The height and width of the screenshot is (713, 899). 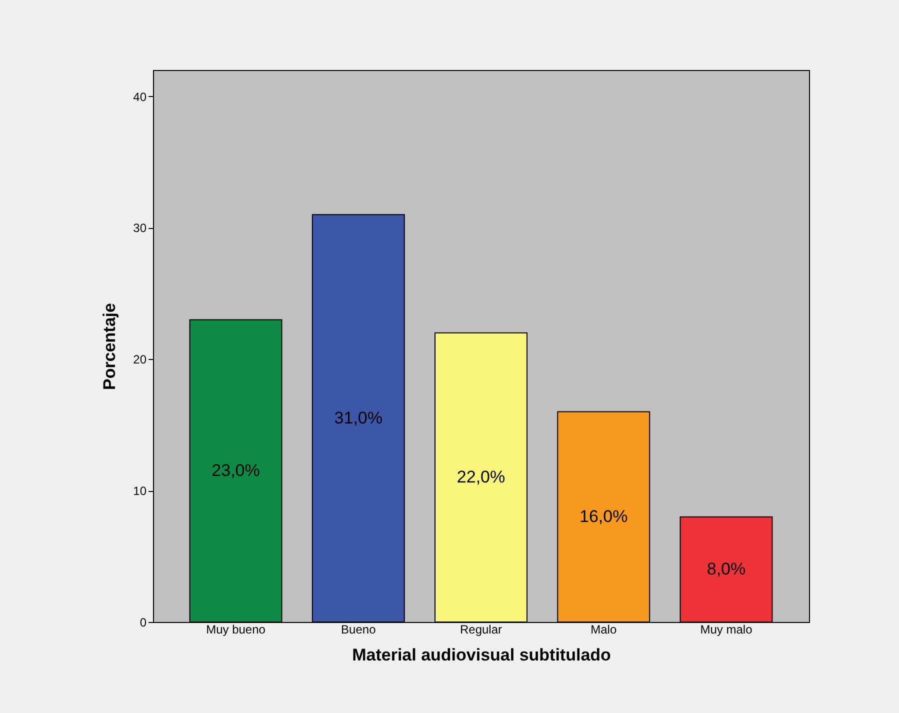 I want to click on x-tick-label: Bueno, so click(x=358, y=629).